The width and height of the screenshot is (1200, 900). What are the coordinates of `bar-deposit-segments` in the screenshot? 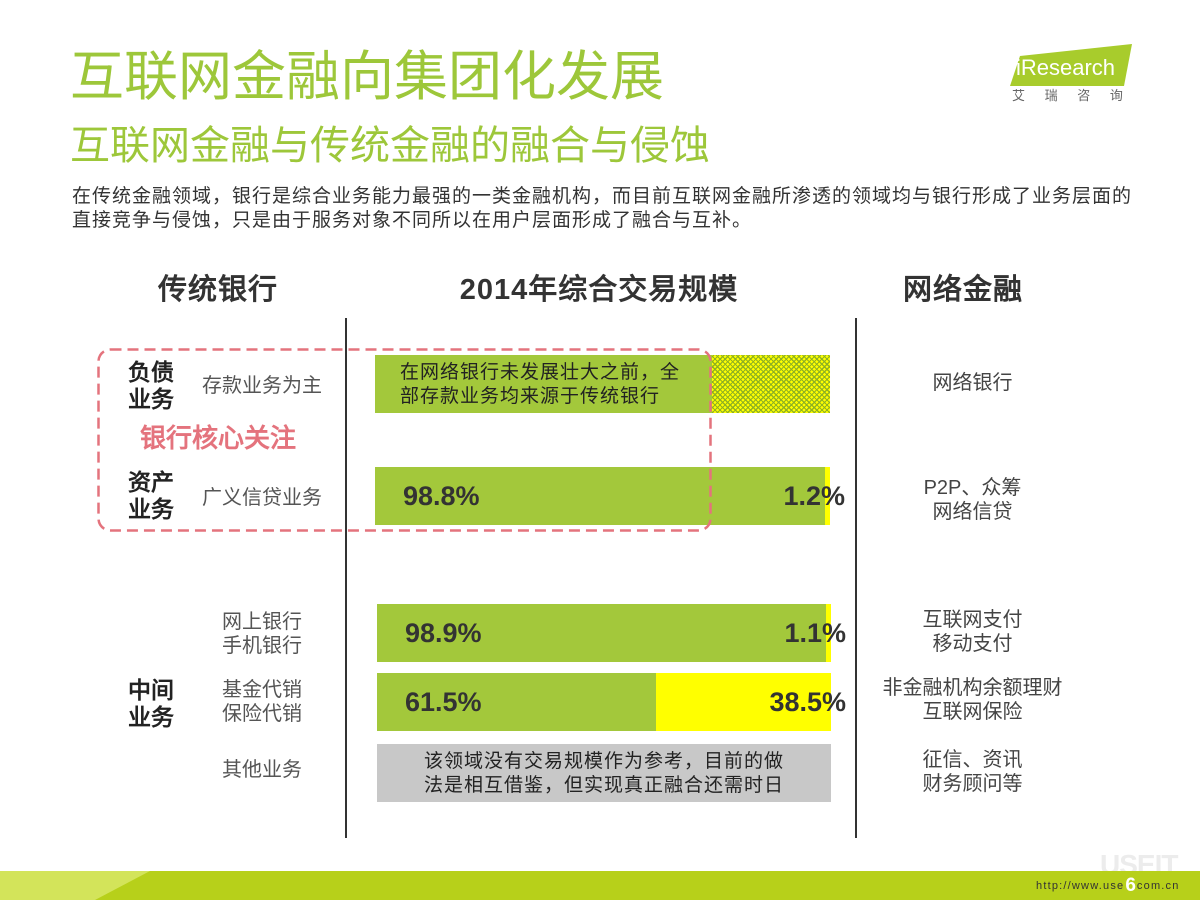 It's located at (602, 384).